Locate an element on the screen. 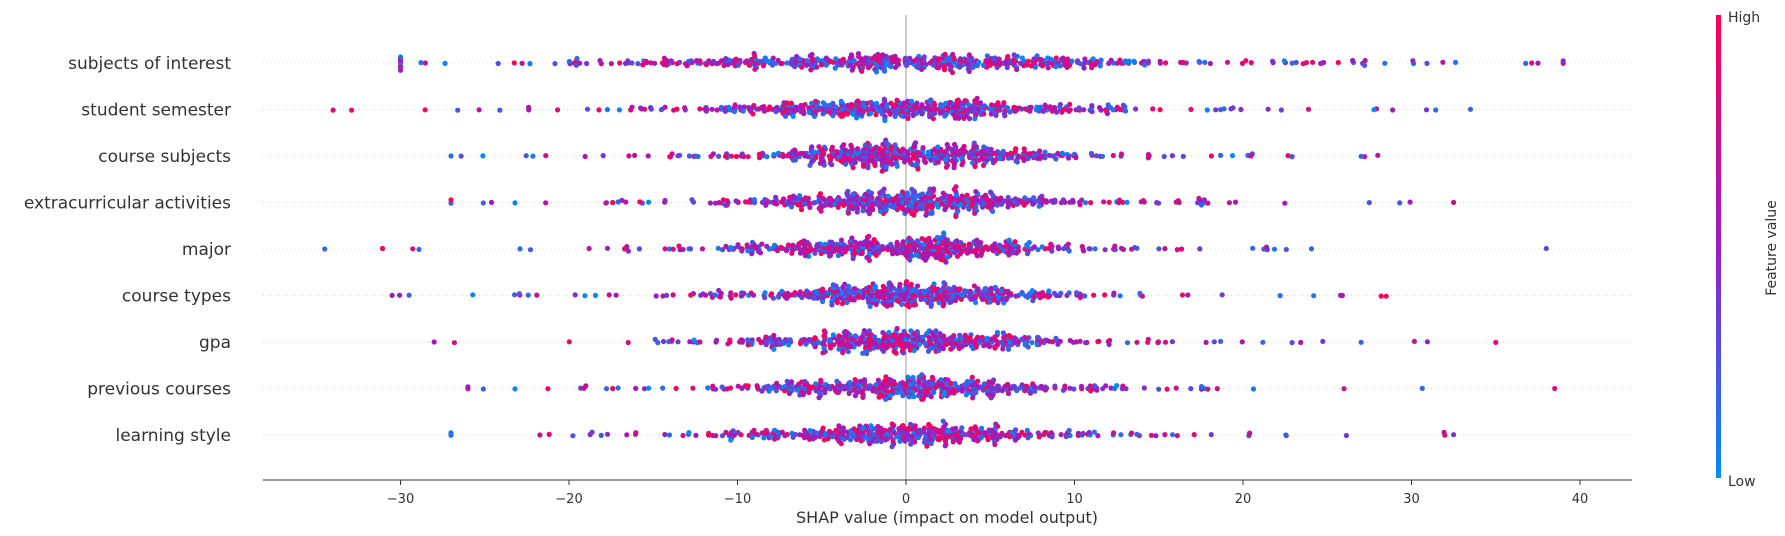  x-tick-label: 40 is located at coordinates (1580, 499).